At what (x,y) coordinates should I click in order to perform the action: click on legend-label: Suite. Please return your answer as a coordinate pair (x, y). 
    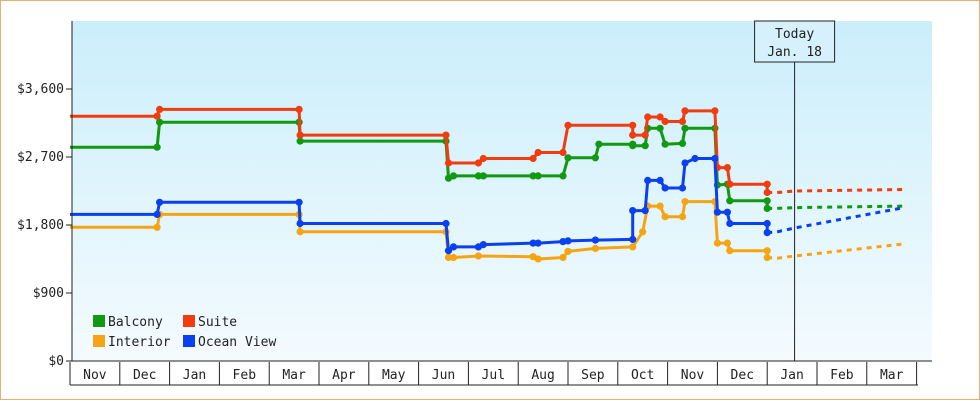
    Looking at the image, I should click on (217, 322).